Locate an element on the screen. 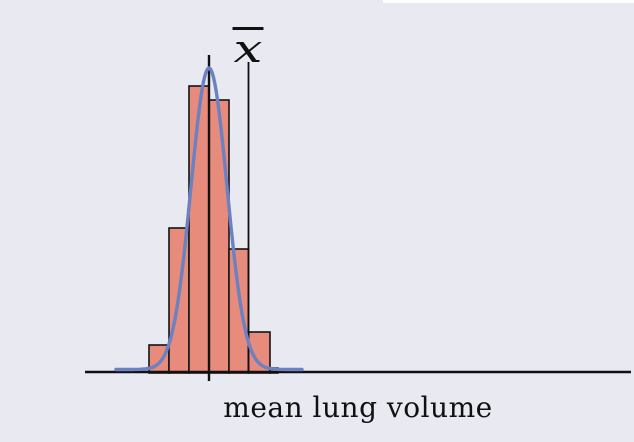  xbar-label: x is located at coordinates (248, 49).